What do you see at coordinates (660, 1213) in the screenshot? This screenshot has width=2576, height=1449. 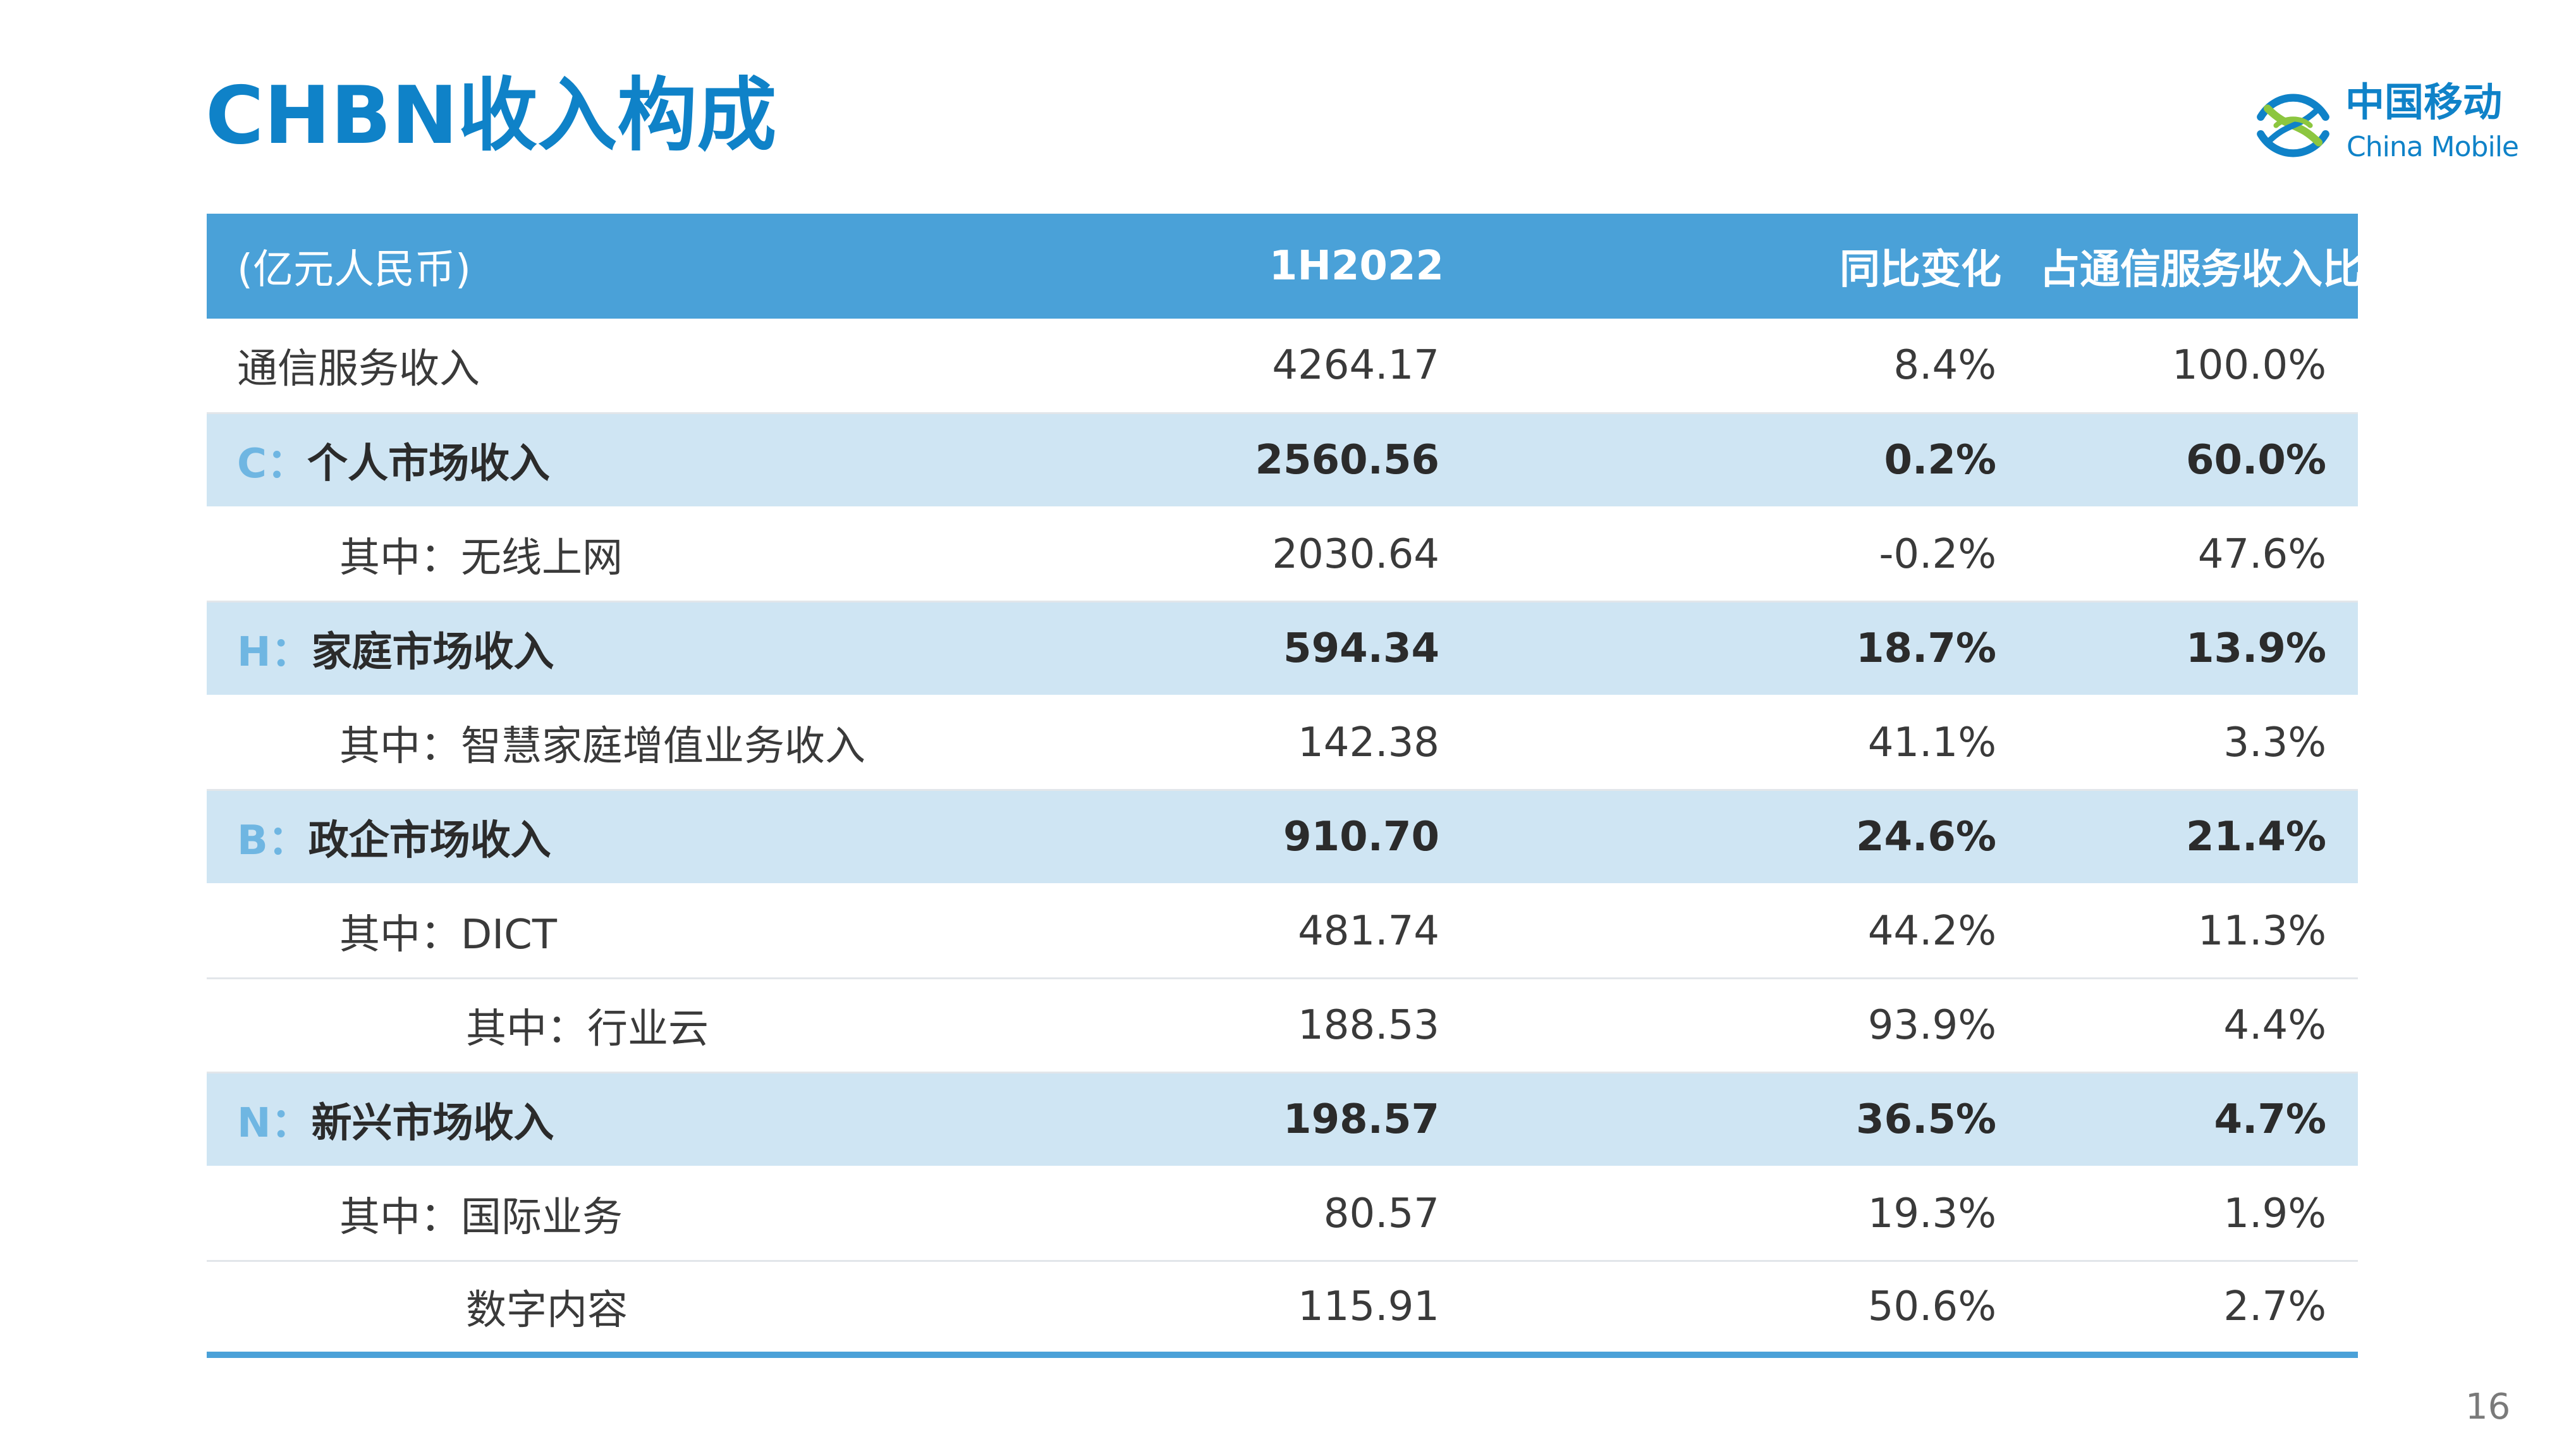 I see `row-label-cell: 其中：国际业务` at bounding box center [660, 1213].